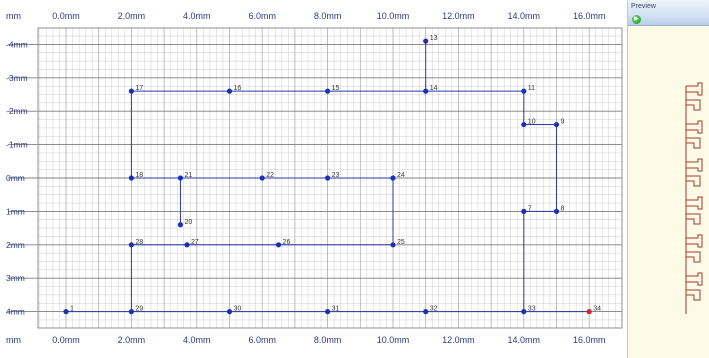  I want to click on green-arrow-icon: ▶, so click(636, 19).